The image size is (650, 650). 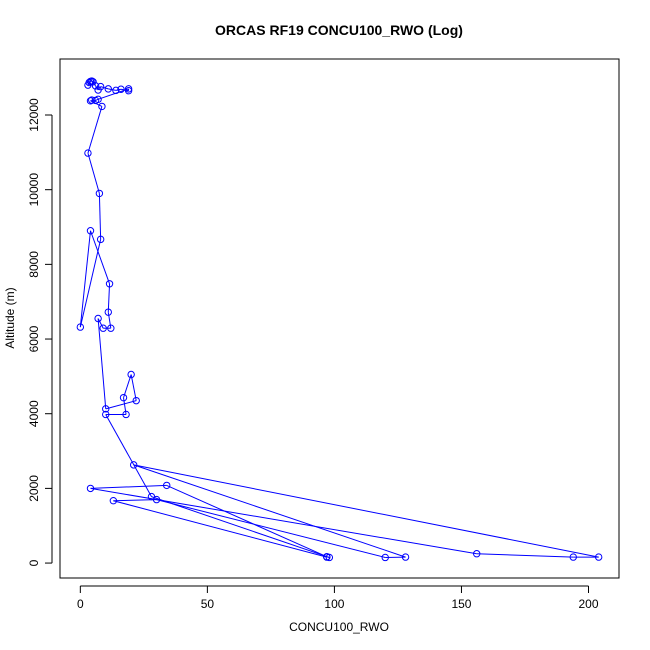 What do you see at coordinates (80, 604) in the screenshot?
I see `x-tick-label: 0` at bounding box center [80, 604].